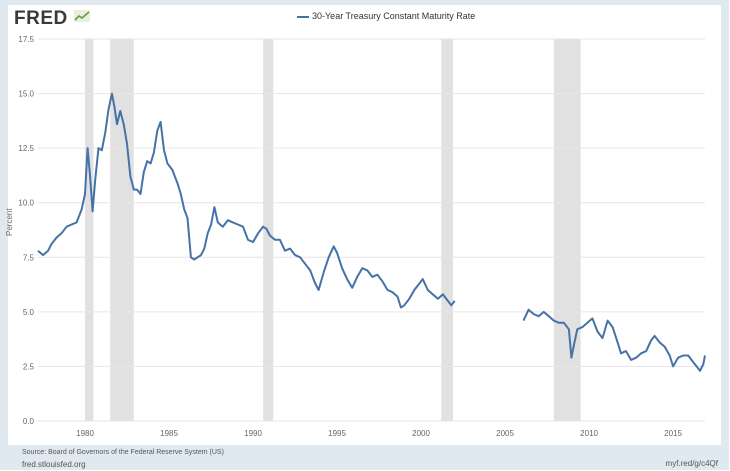  I want to click on x-tick-label: 2005, so click(505, 433).